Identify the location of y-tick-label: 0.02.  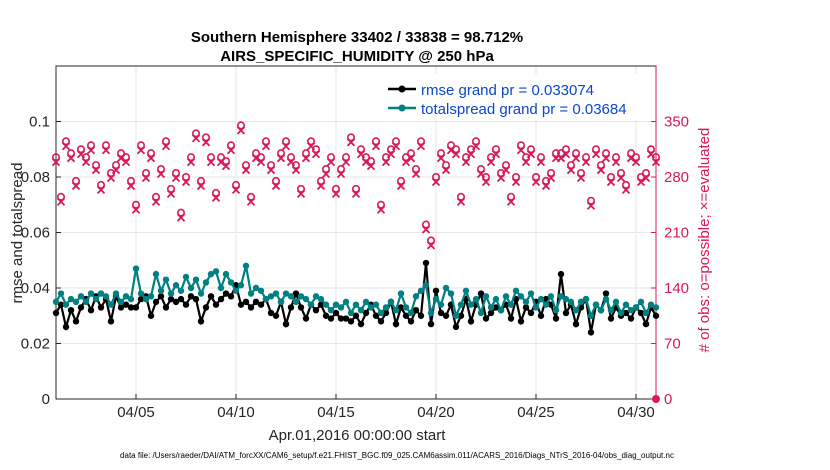
(35, 344).